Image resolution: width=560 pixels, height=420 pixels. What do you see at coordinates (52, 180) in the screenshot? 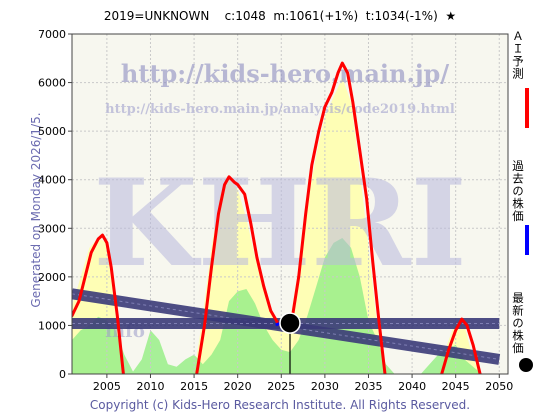
I see `y-tick-label: 4000` at bounding box center [52, 180].